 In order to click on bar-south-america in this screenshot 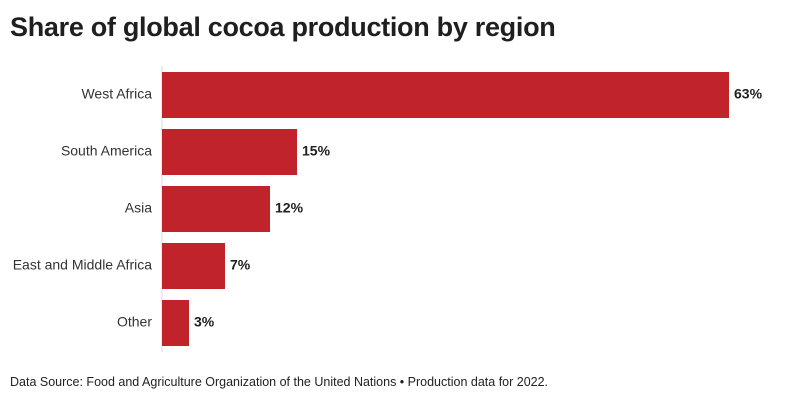, I will do `click(229, 152)`.